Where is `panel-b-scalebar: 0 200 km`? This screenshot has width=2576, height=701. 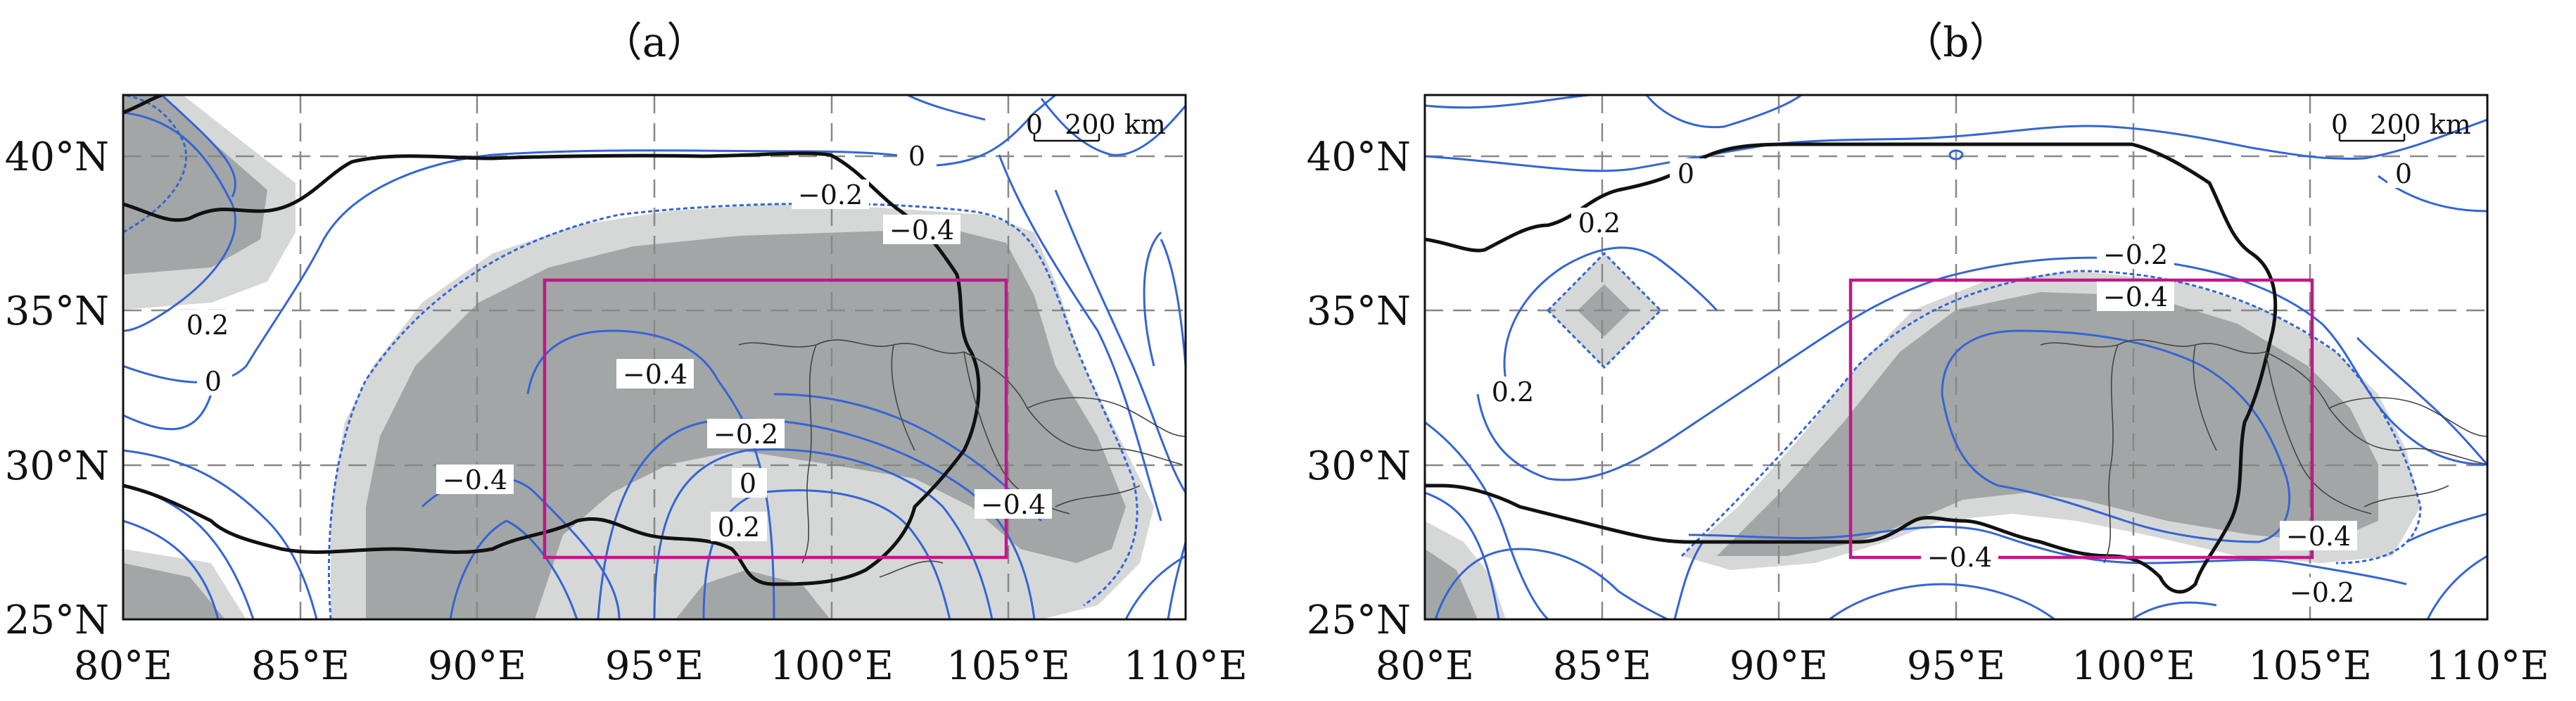
panel-b-scalebar: 0 200 km is located at coordinates (2401, 125).